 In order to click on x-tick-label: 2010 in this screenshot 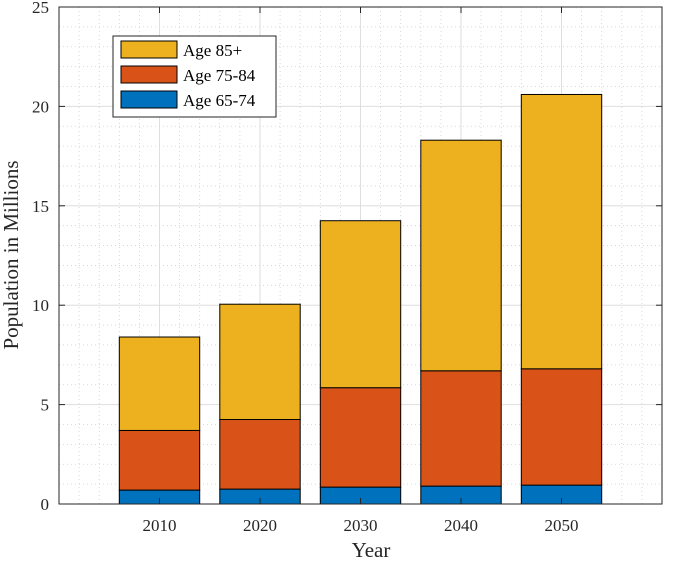, I will do `click(160, 525)`.